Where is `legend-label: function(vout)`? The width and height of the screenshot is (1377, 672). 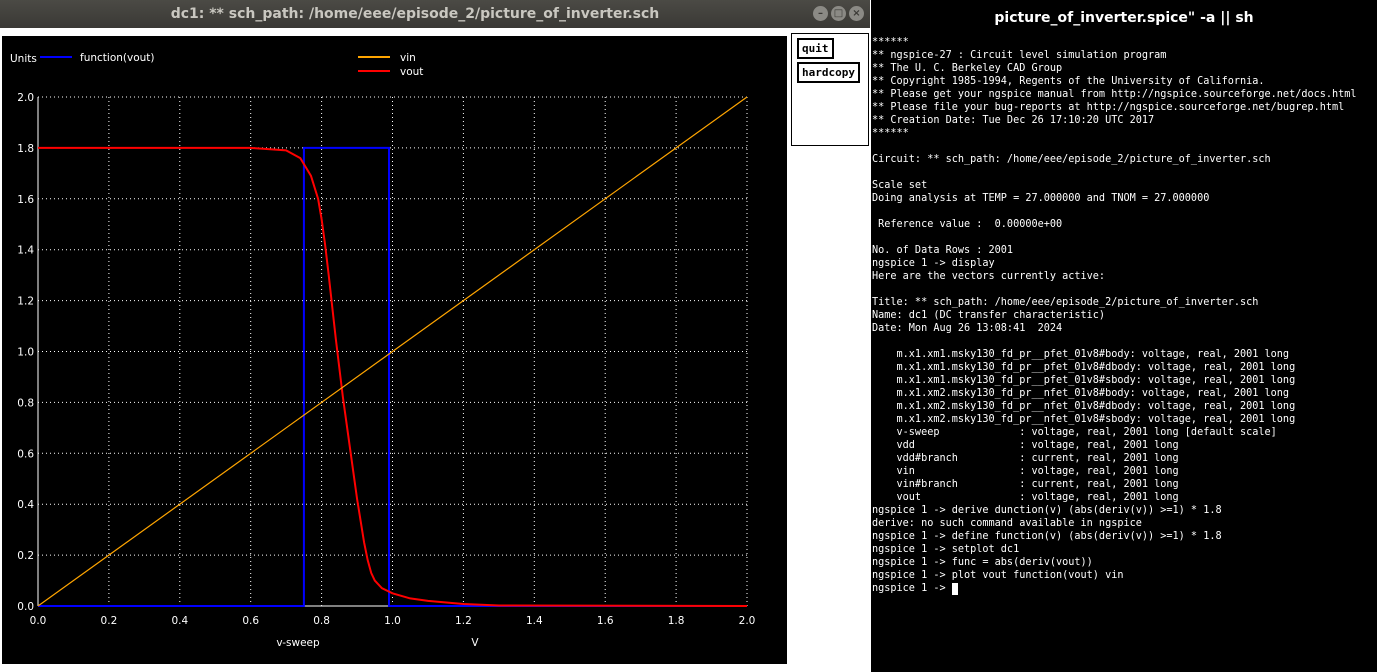
legend-label: function(vout) is located at coordinates (117, 58).